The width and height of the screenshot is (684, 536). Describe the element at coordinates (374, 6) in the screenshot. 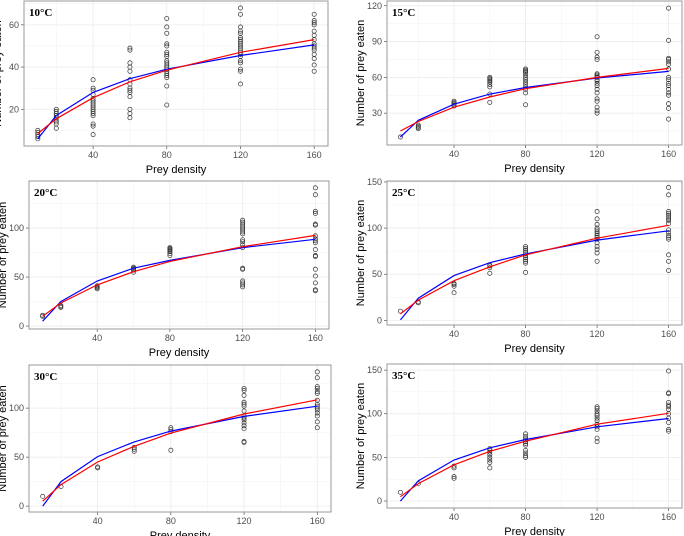

I see `y-tick-label: 120` at that location.